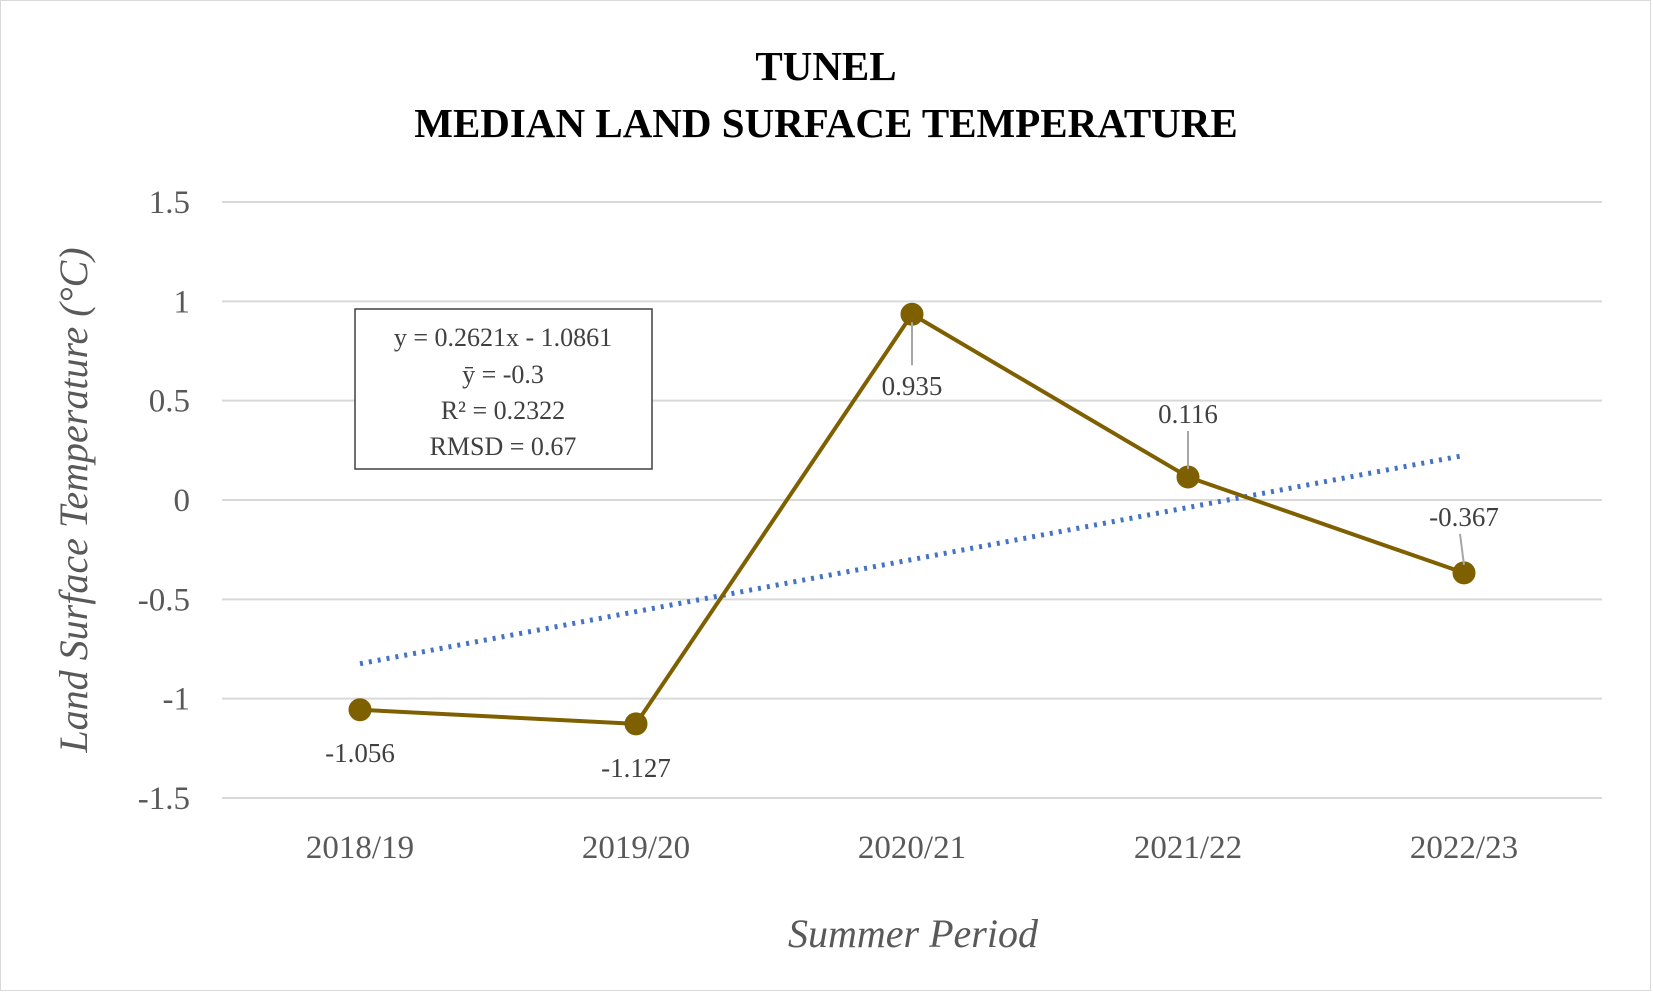 This screenshot has height=993, width=1653. I want to click on y-tick-label: 0.5, so click(169, 402).